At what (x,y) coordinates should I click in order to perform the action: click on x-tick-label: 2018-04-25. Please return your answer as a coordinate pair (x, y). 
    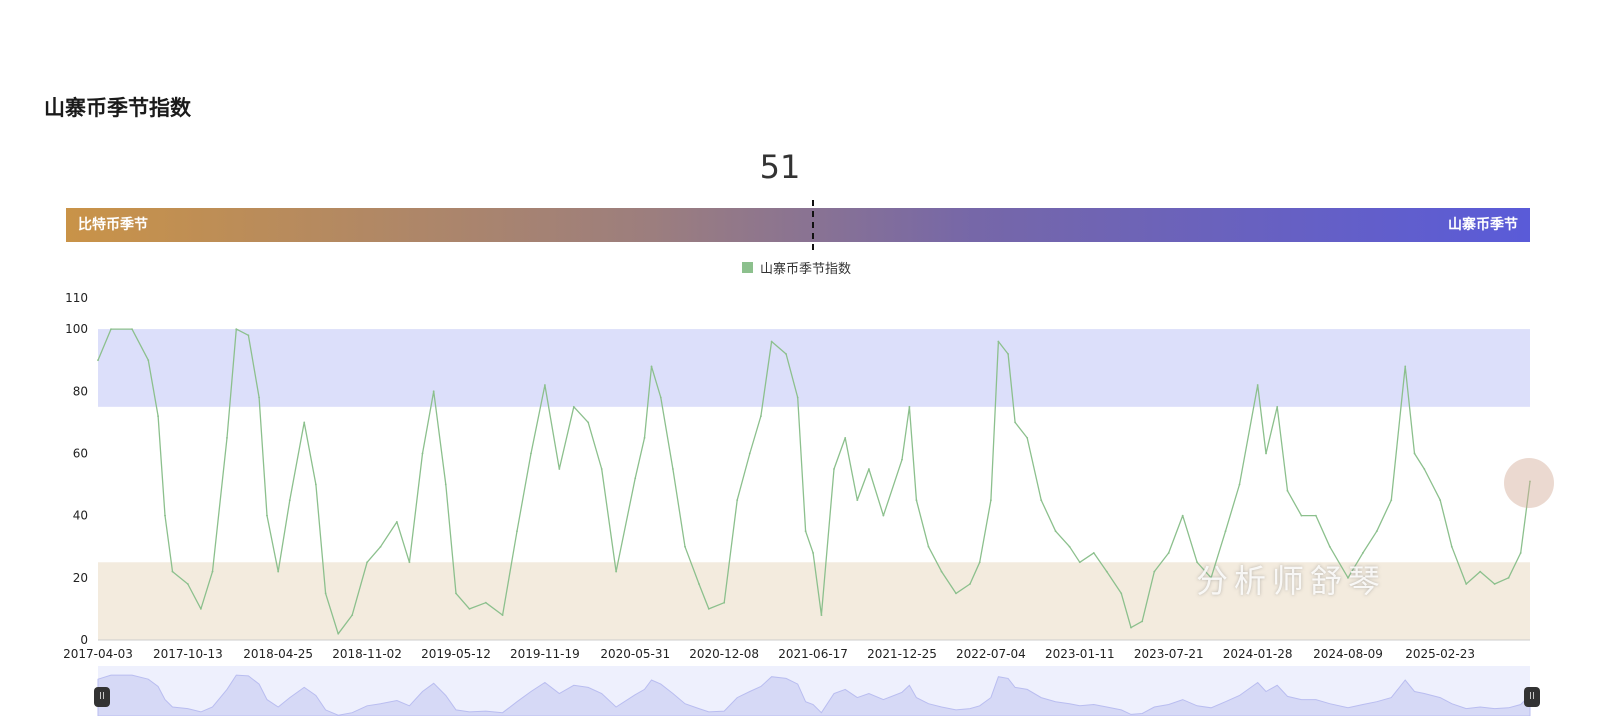
    Looking at the image, I should click on (278, 654).